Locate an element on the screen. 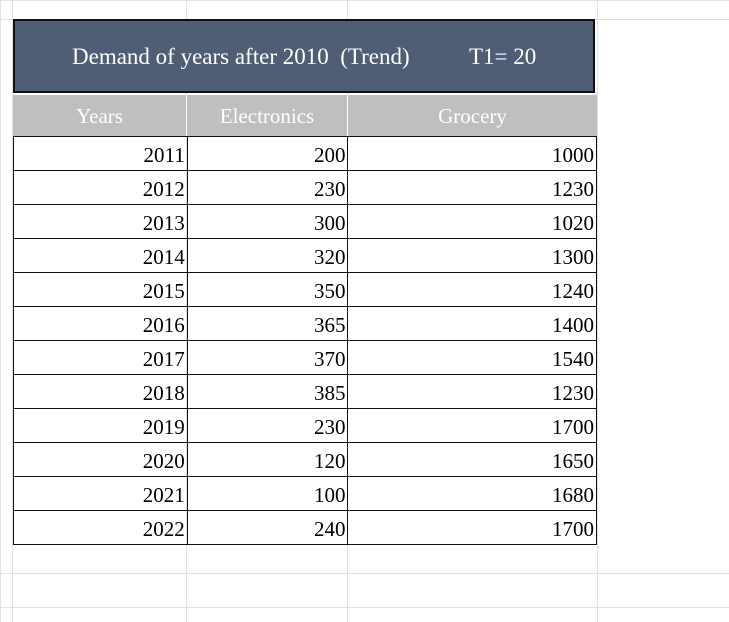  table-row: 2015 350 1240 is located at coordinates (305, 289).